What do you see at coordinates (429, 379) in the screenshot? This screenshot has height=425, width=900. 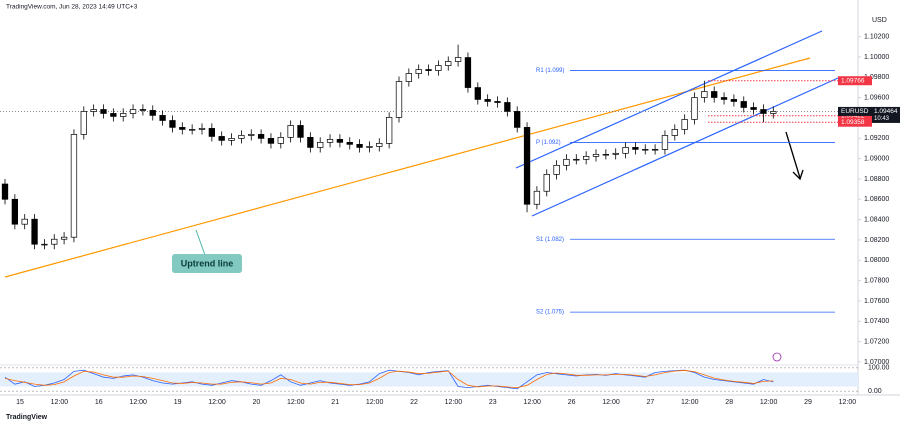 I see `oscillator-band` at bounding box center [429, 379].